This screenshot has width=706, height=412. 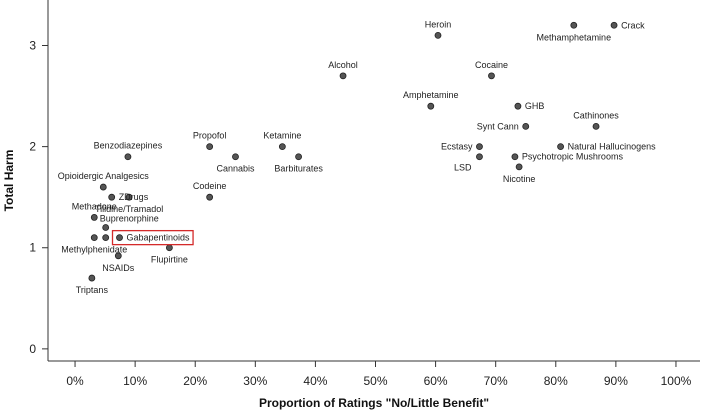 I want to click on point-label: Crack, so click(x=633, y=25).